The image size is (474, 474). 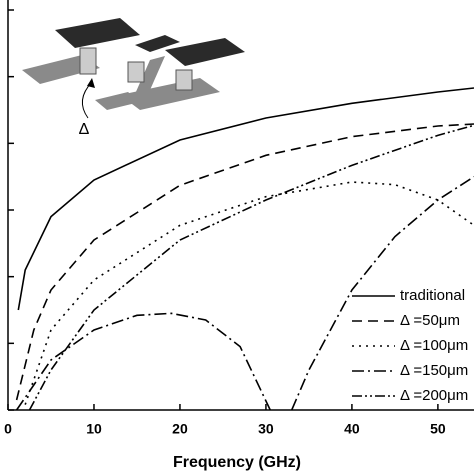 I want to click on x-axis-title: Frequency (GHz), so click(x=237, y=462).